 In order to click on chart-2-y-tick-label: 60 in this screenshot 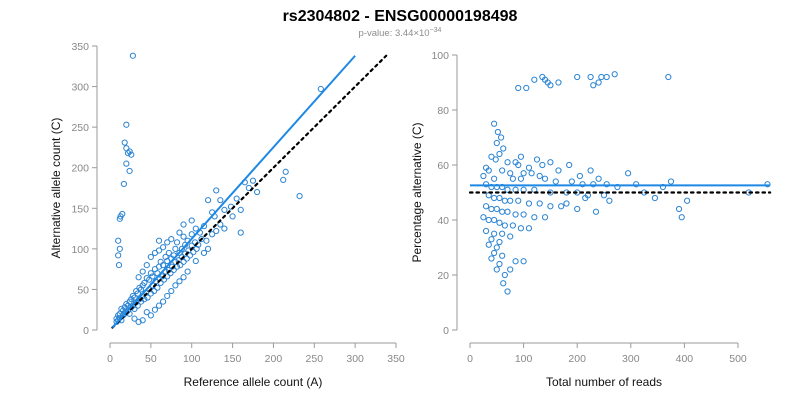, I will do `click(443, 166)`.